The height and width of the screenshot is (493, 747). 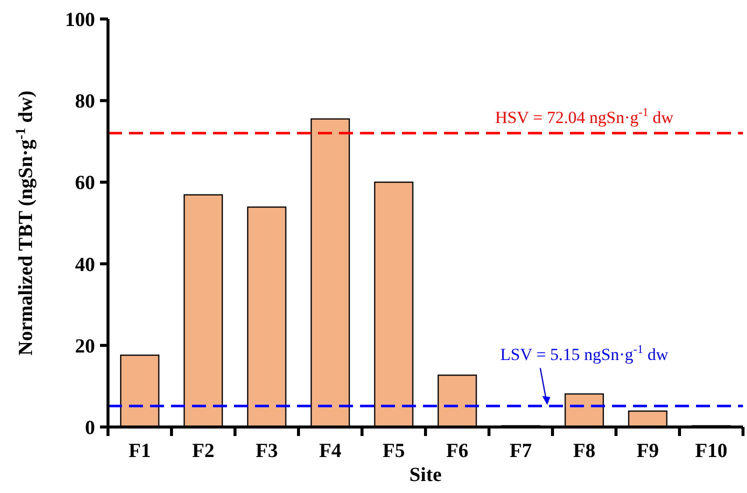 I want to click on x-tick-label: F9, so click(x=647, y=451).